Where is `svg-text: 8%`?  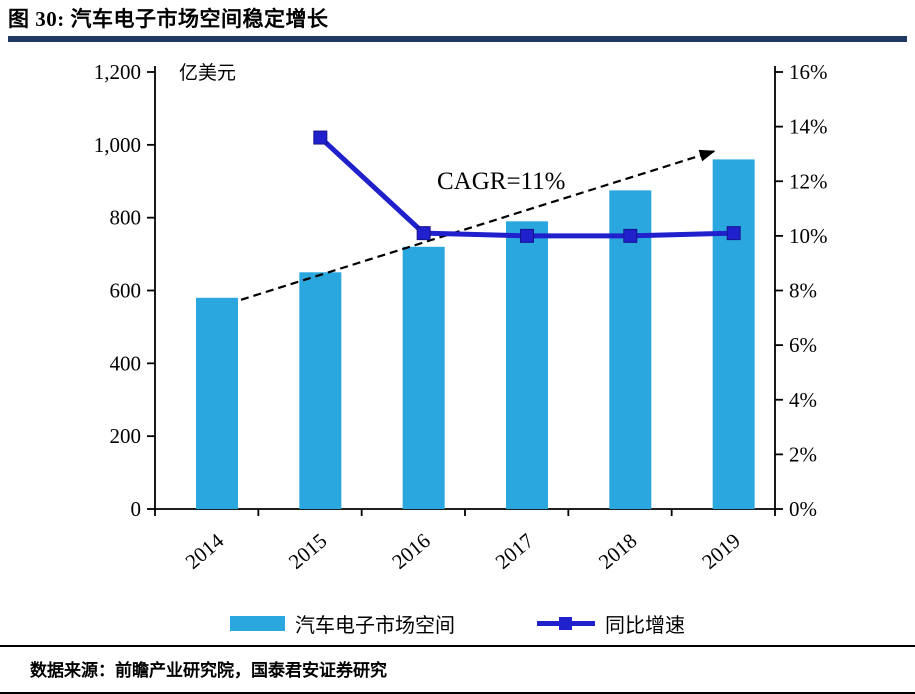 svg-text: 8% is located at coordinates (803, 291).